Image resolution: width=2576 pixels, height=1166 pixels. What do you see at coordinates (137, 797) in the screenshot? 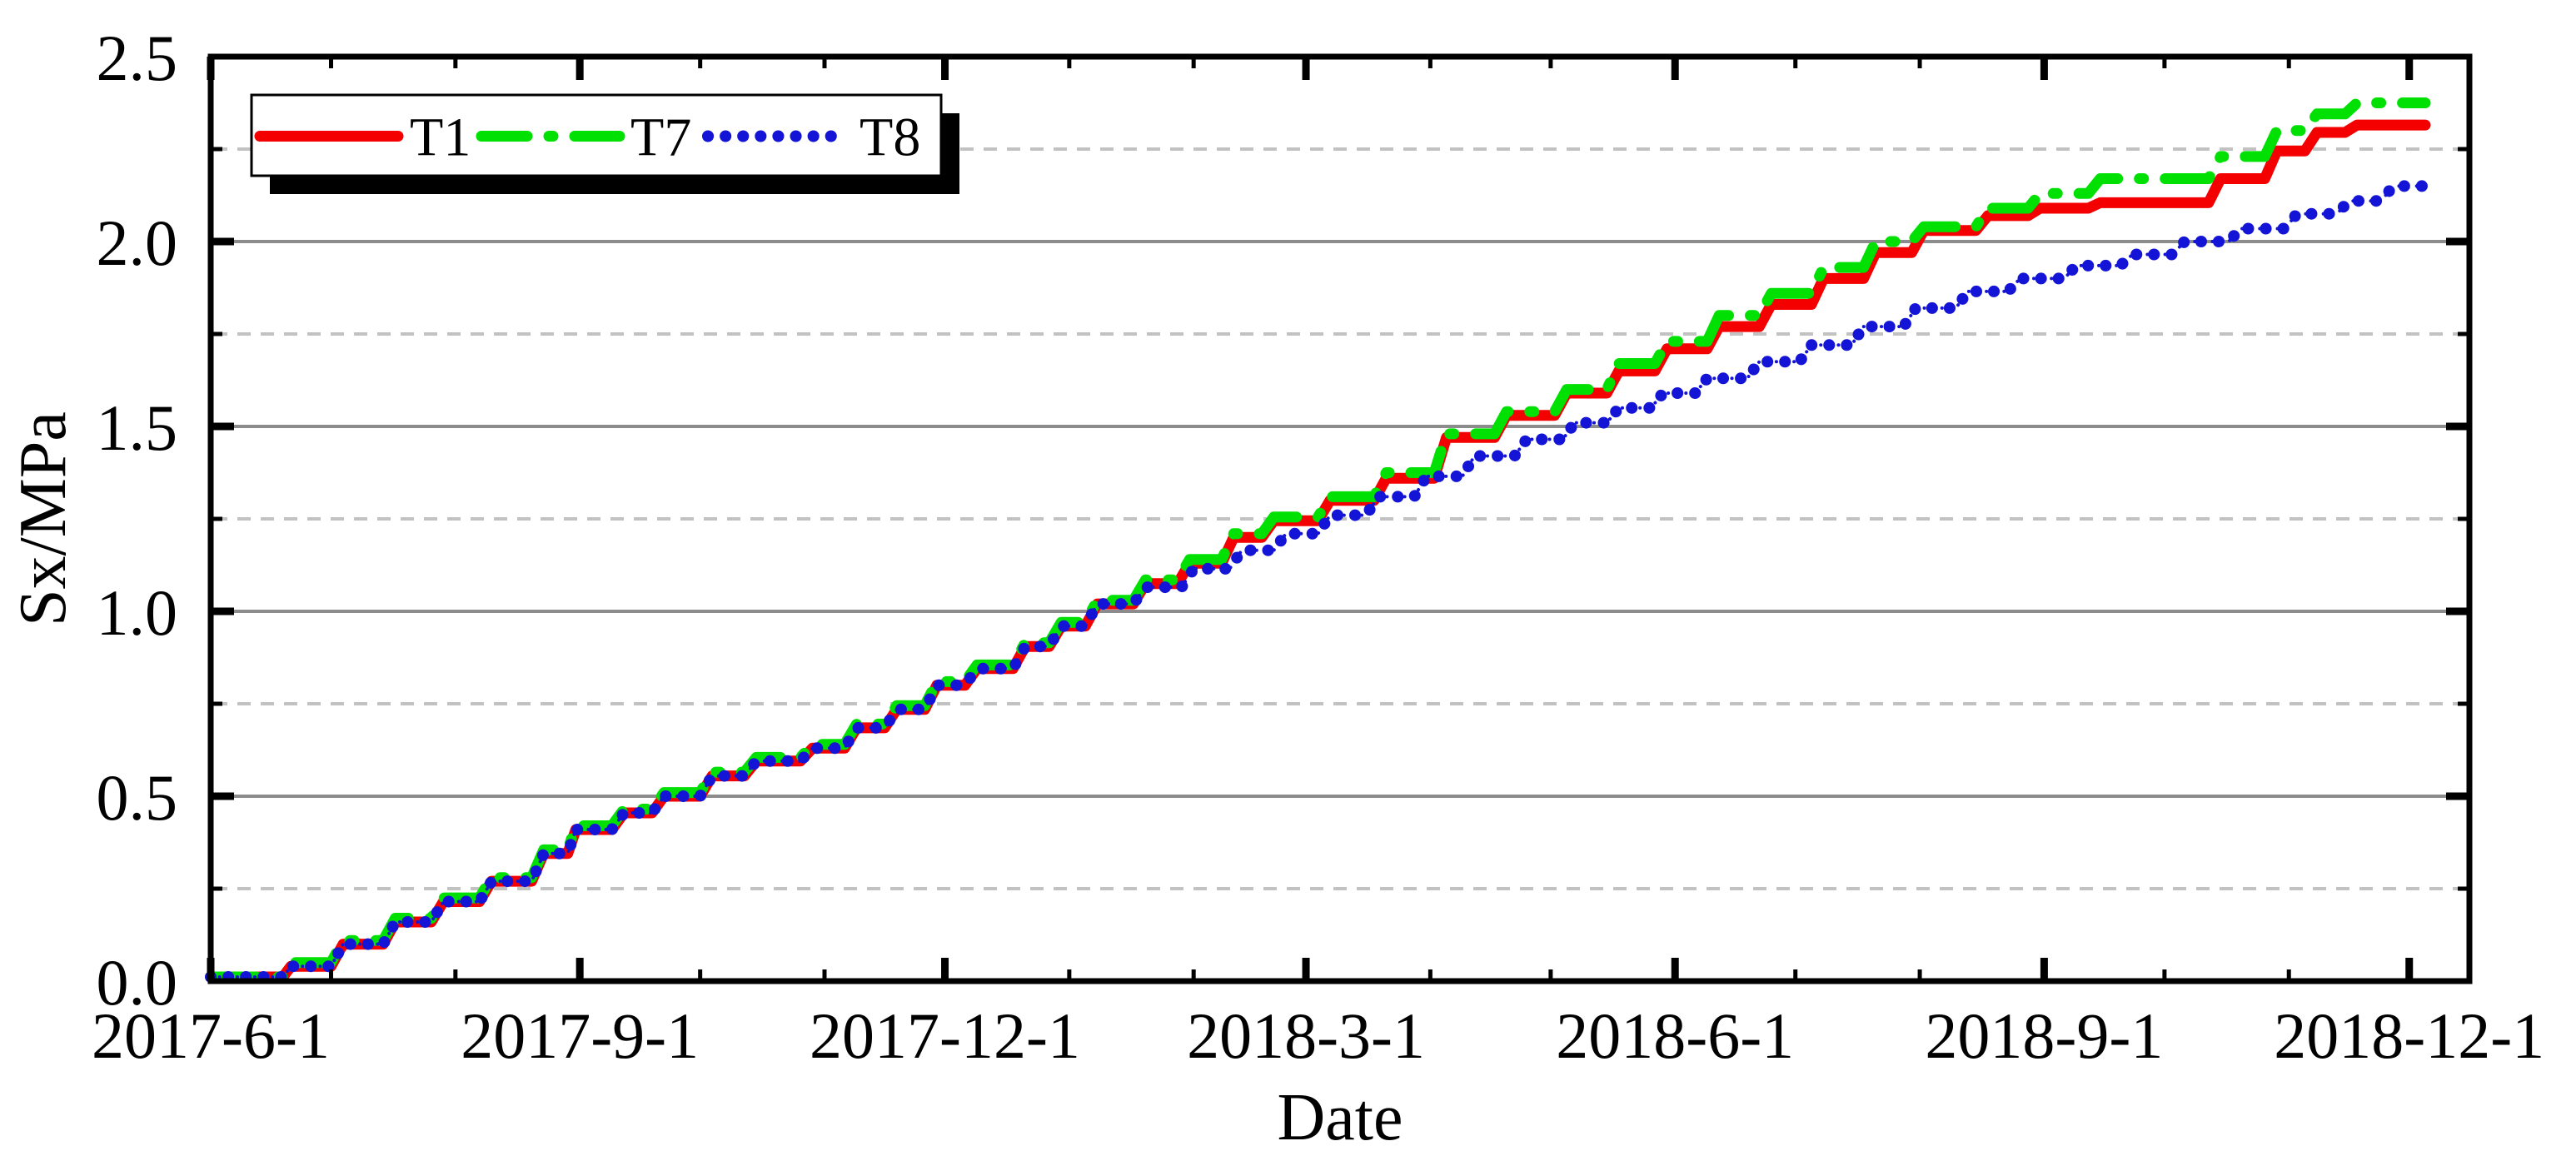
I see `y-tick-label: 0.5` at bounding box center [137, 797].